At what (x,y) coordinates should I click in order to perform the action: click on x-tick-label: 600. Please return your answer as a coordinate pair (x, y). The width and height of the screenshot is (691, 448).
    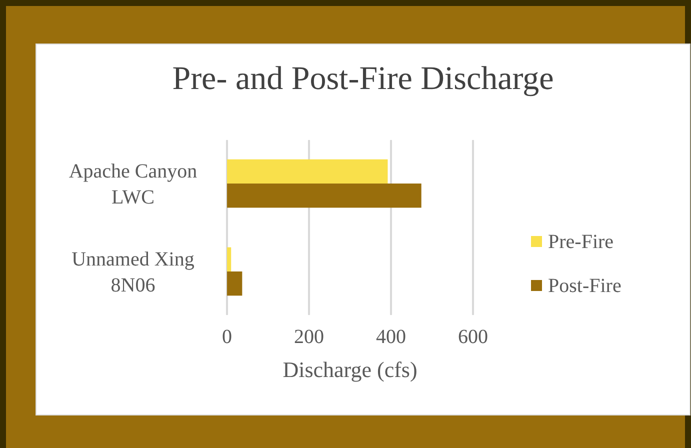
    Looking at the image, I should click on (473, 337).